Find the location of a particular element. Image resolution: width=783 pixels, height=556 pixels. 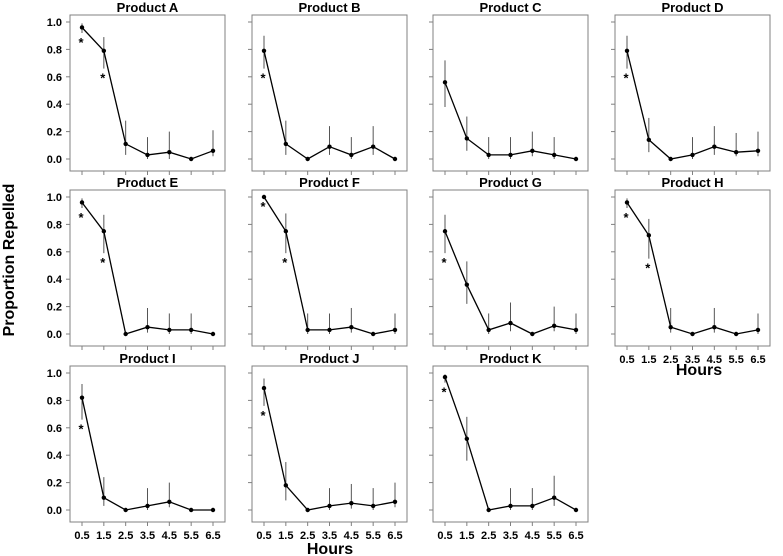

panel-title: Product G is located at coordinates (510, 182).